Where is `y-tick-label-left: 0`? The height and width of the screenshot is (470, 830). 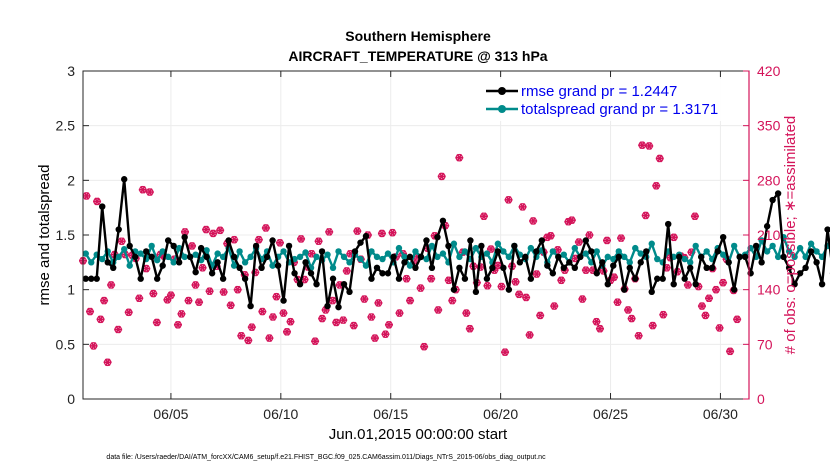 y-tick-label-left: 0 is located at coordinates (71, 399).